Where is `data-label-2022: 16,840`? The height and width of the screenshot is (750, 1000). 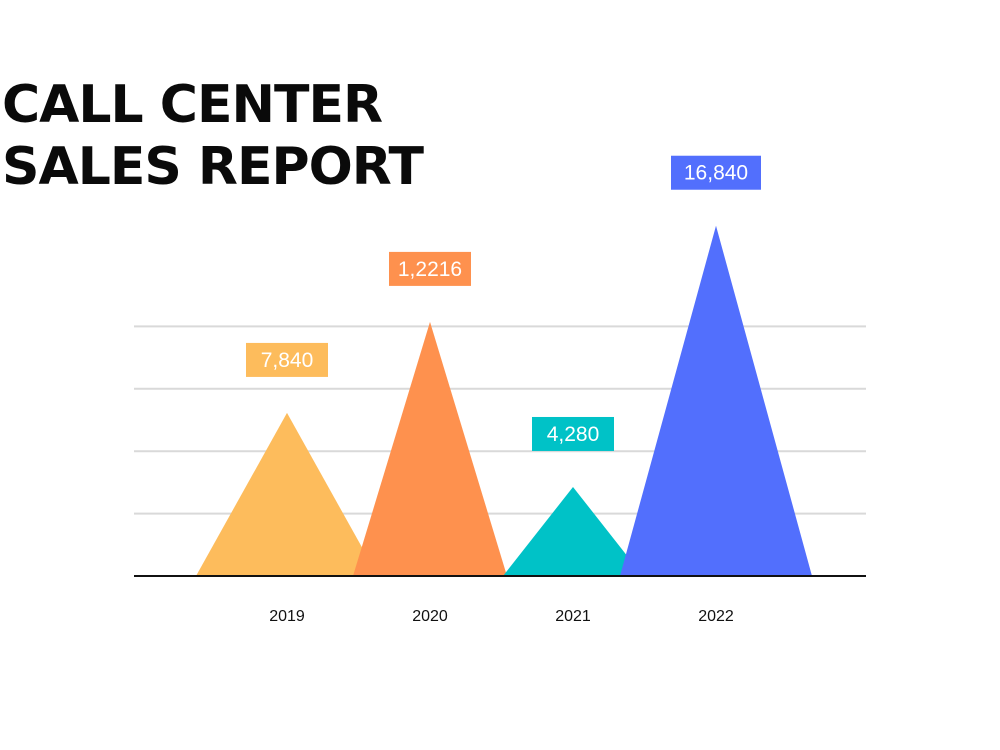 data-label-2022: 16,840 is located at coordinates (716, 172).